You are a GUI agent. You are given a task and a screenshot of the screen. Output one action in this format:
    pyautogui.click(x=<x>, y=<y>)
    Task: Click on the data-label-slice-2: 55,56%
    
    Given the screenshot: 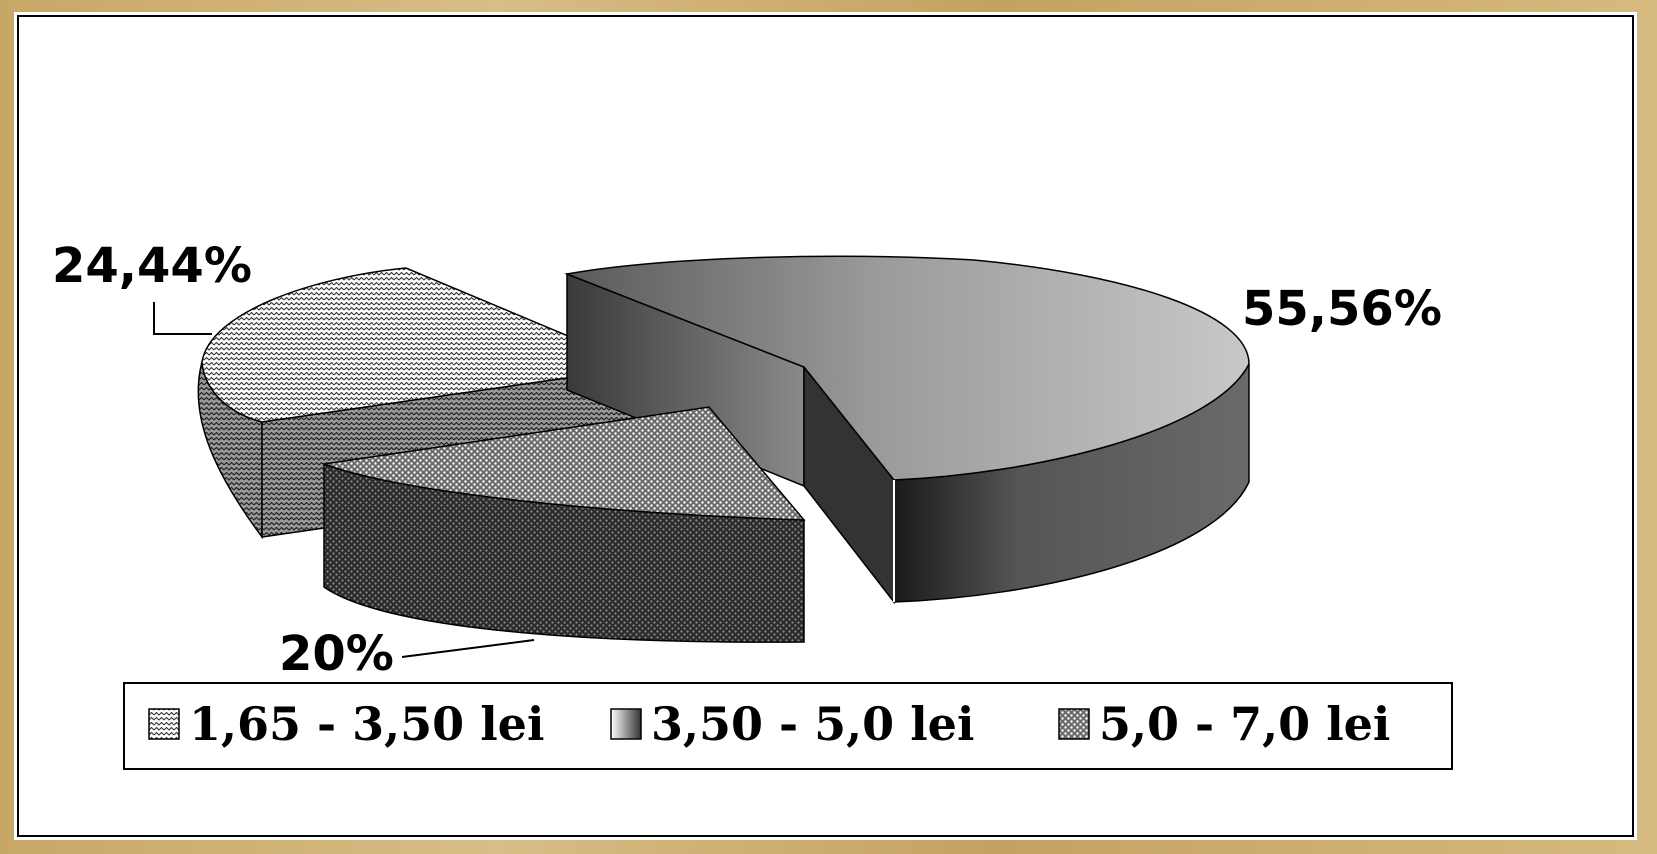 What is the action you would take?
    pyautogui.click(x=1342, y=309)
    